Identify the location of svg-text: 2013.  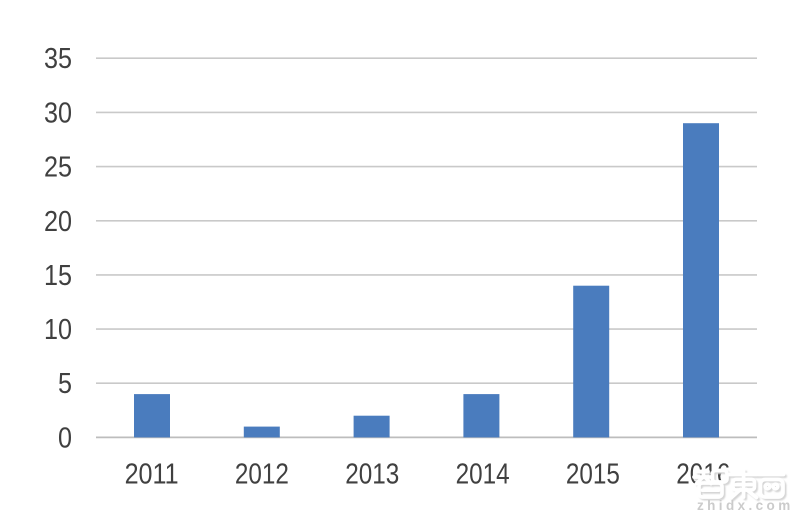
(372, 475).